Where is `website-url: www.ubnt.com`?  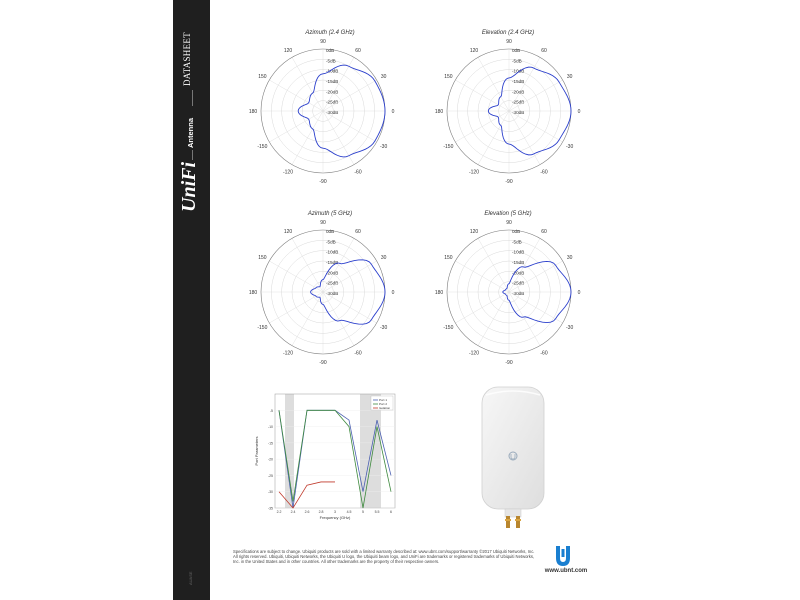 website-url: www.ubnt.com is located at coordinates (566, 571).